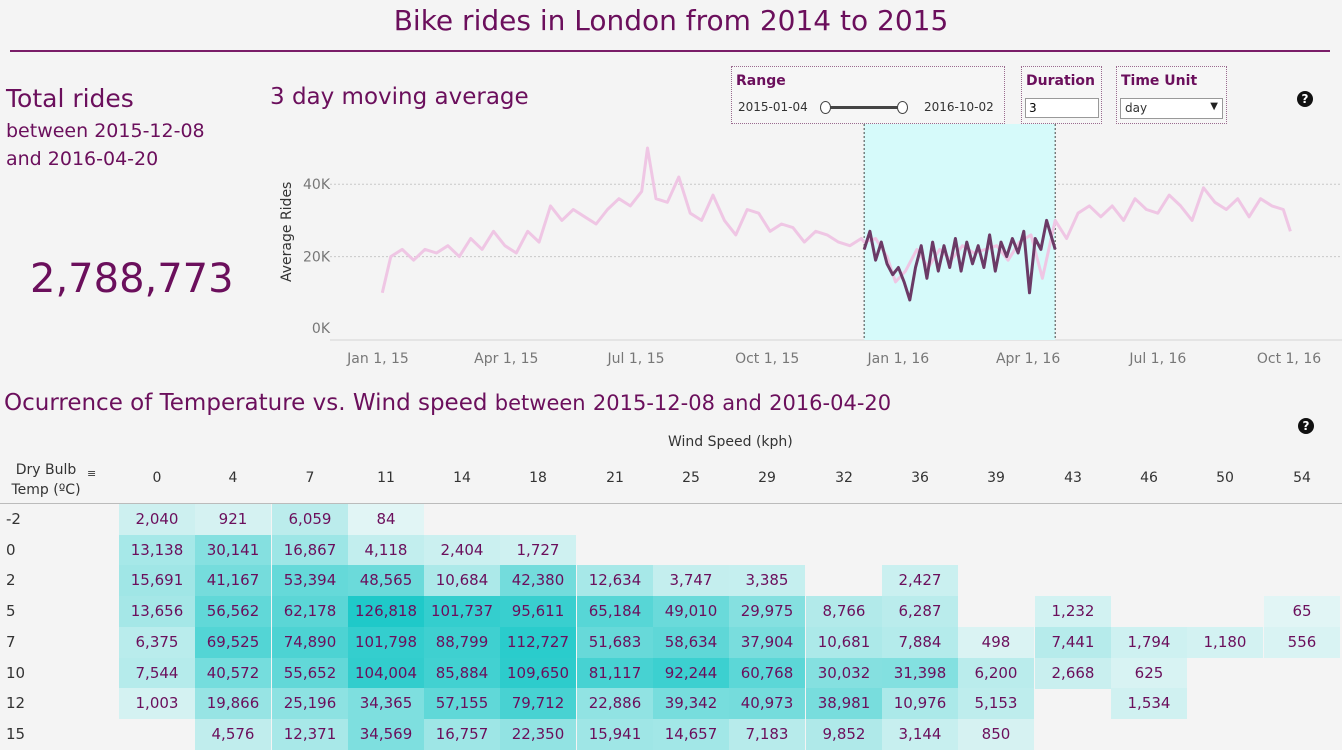  What do you see at coordinates (1171, 108) in the screenshot?
I see `time-unit-select: day ▼` at bounding box center [1171, 108].